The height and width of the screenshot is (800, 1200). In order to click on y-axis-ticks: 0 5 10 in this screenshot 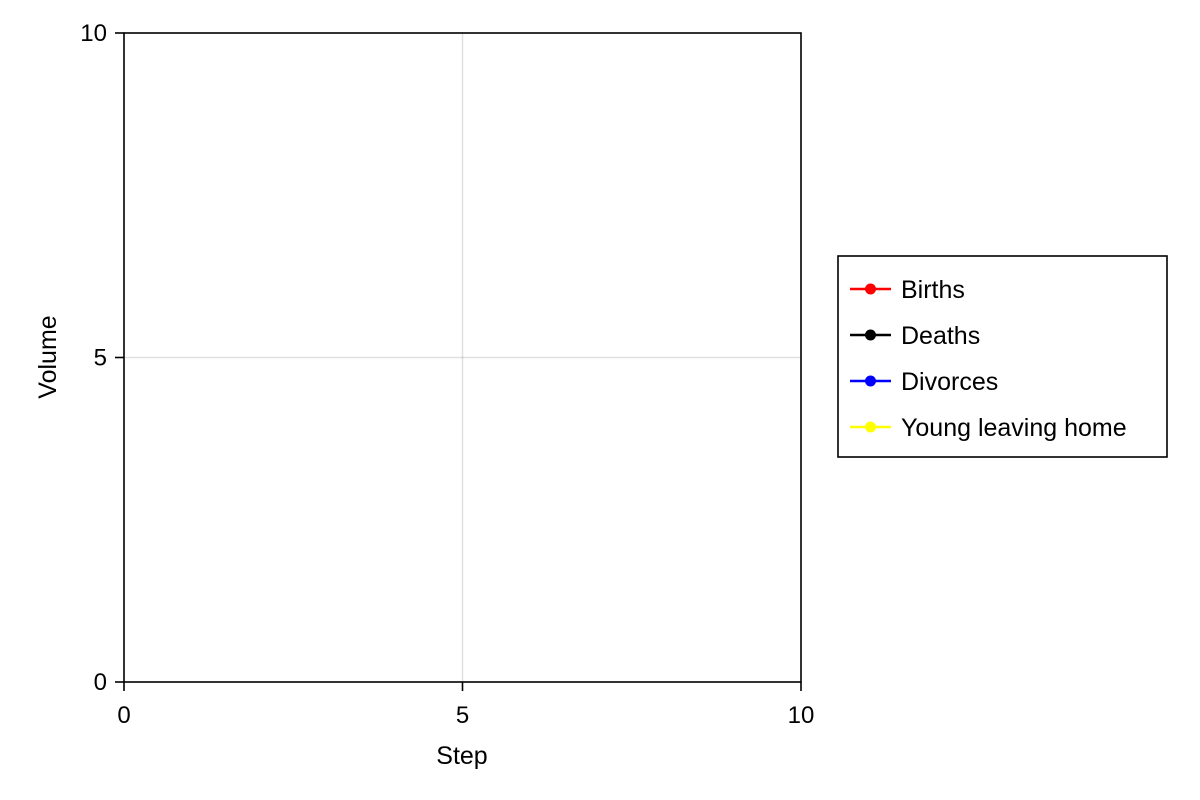, I will do `click(102, 358)`.